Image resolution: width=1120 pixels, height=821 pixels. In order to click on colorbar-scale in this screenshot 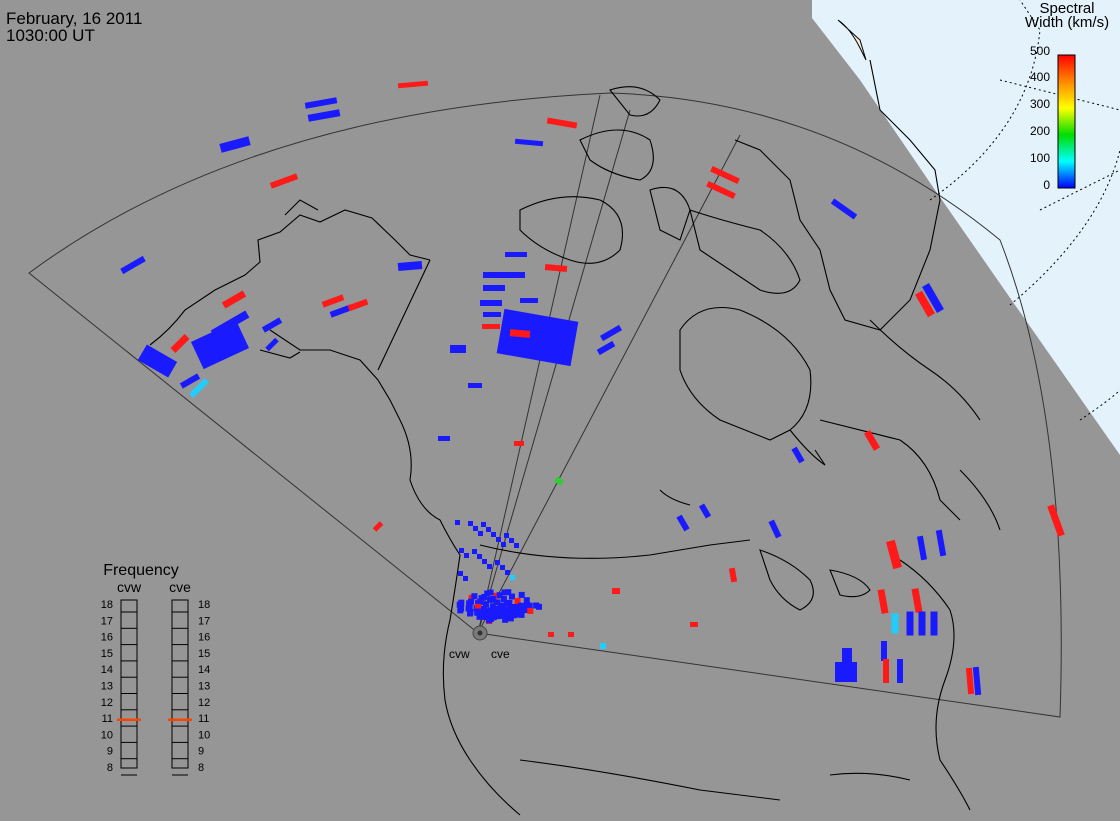, I will do `click(1066, 121)`.